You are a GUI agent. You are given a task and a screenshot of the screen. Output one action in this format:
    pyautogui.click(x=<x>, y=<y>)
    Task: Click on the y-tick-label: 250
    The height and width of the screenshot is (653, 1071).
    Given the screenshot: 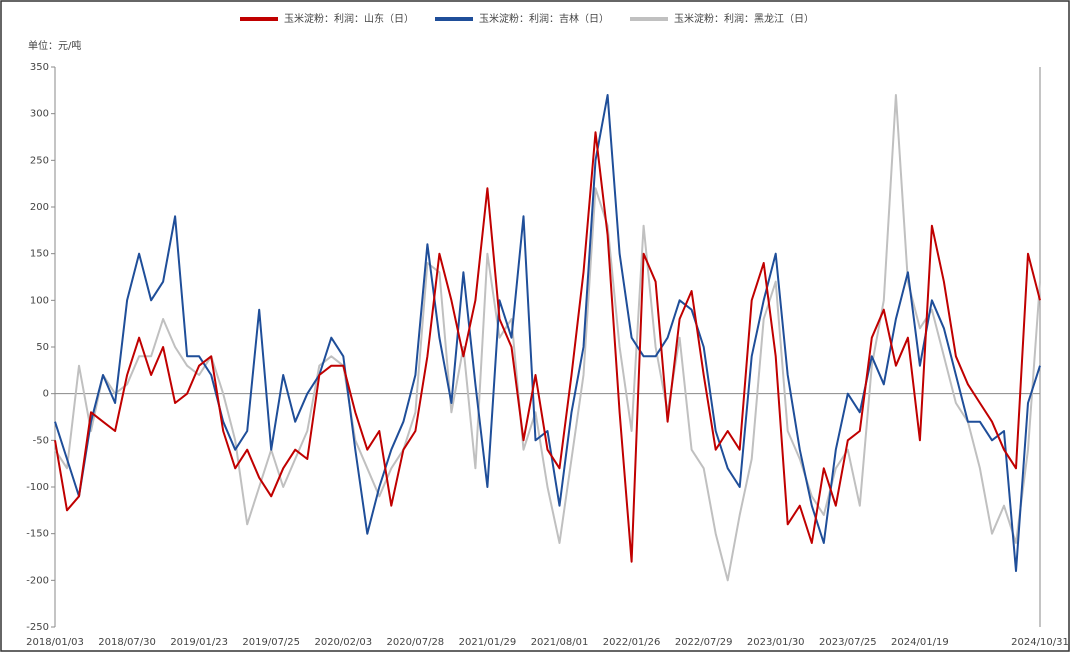 What is the action you would take?
    pyautogui.click(x=39, y=160)
    